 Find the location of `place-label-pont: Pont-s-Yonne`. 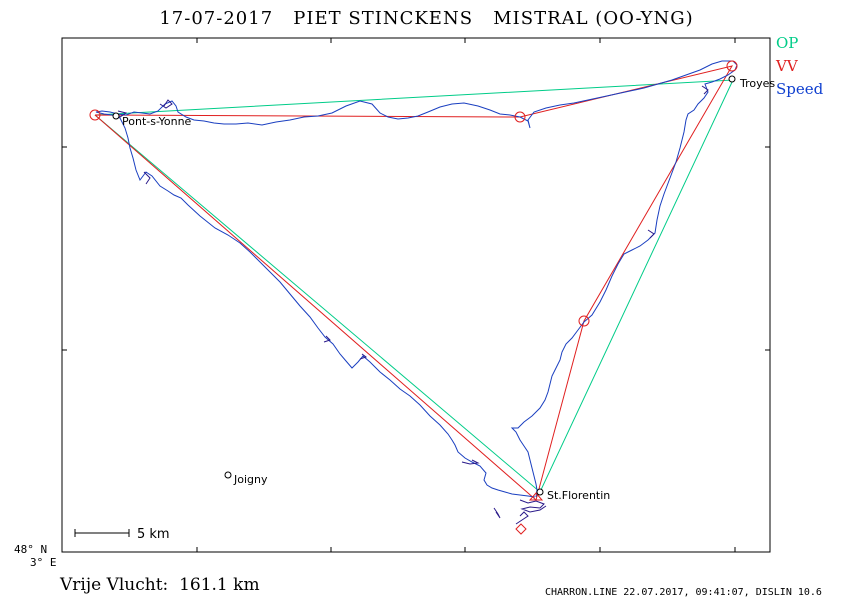

place-label-pont: Pont-s-Yonne is located at coordinates (157, 121).